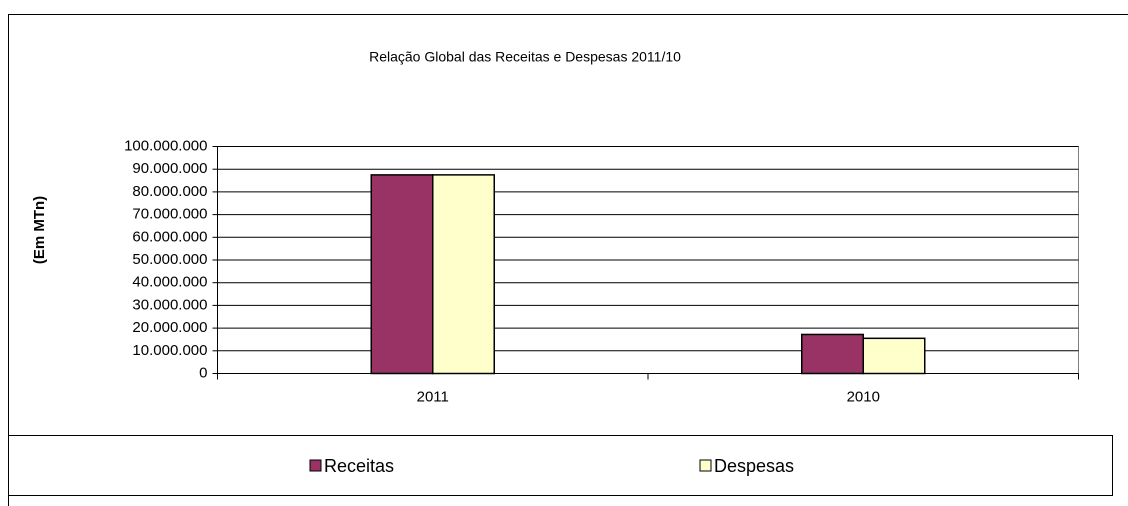 The image size is (1128, 506). What do you see at coordinates (39, 230) in the screenshot?
I see `y-axis-label: (Em MTn)` at bounding box center [39, 230].